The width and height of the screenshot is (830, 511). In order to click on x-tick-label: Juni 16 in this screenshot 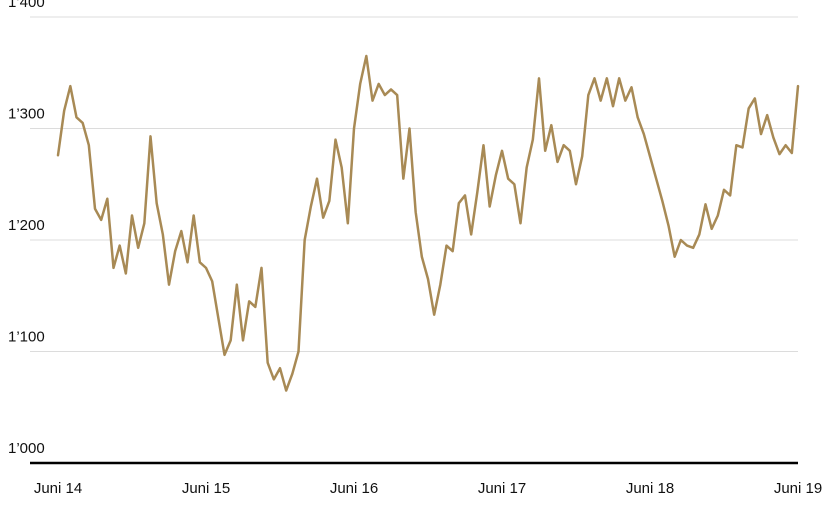, I will do `click(354, 488)`.